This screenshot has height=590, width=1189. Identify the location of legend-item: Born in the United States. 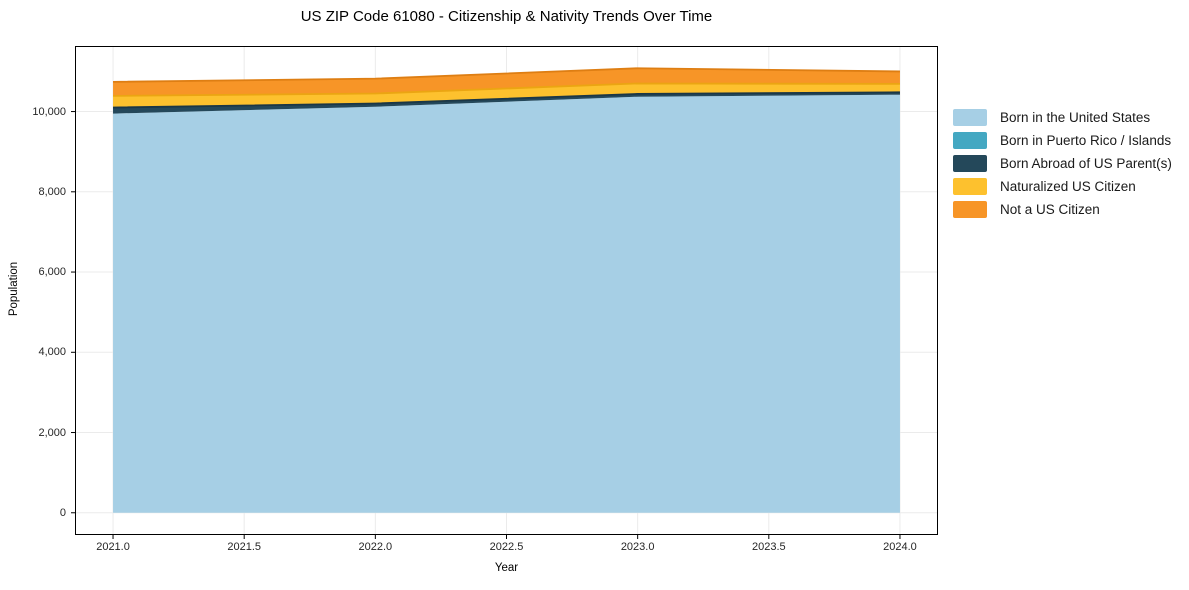
(1062, 117).